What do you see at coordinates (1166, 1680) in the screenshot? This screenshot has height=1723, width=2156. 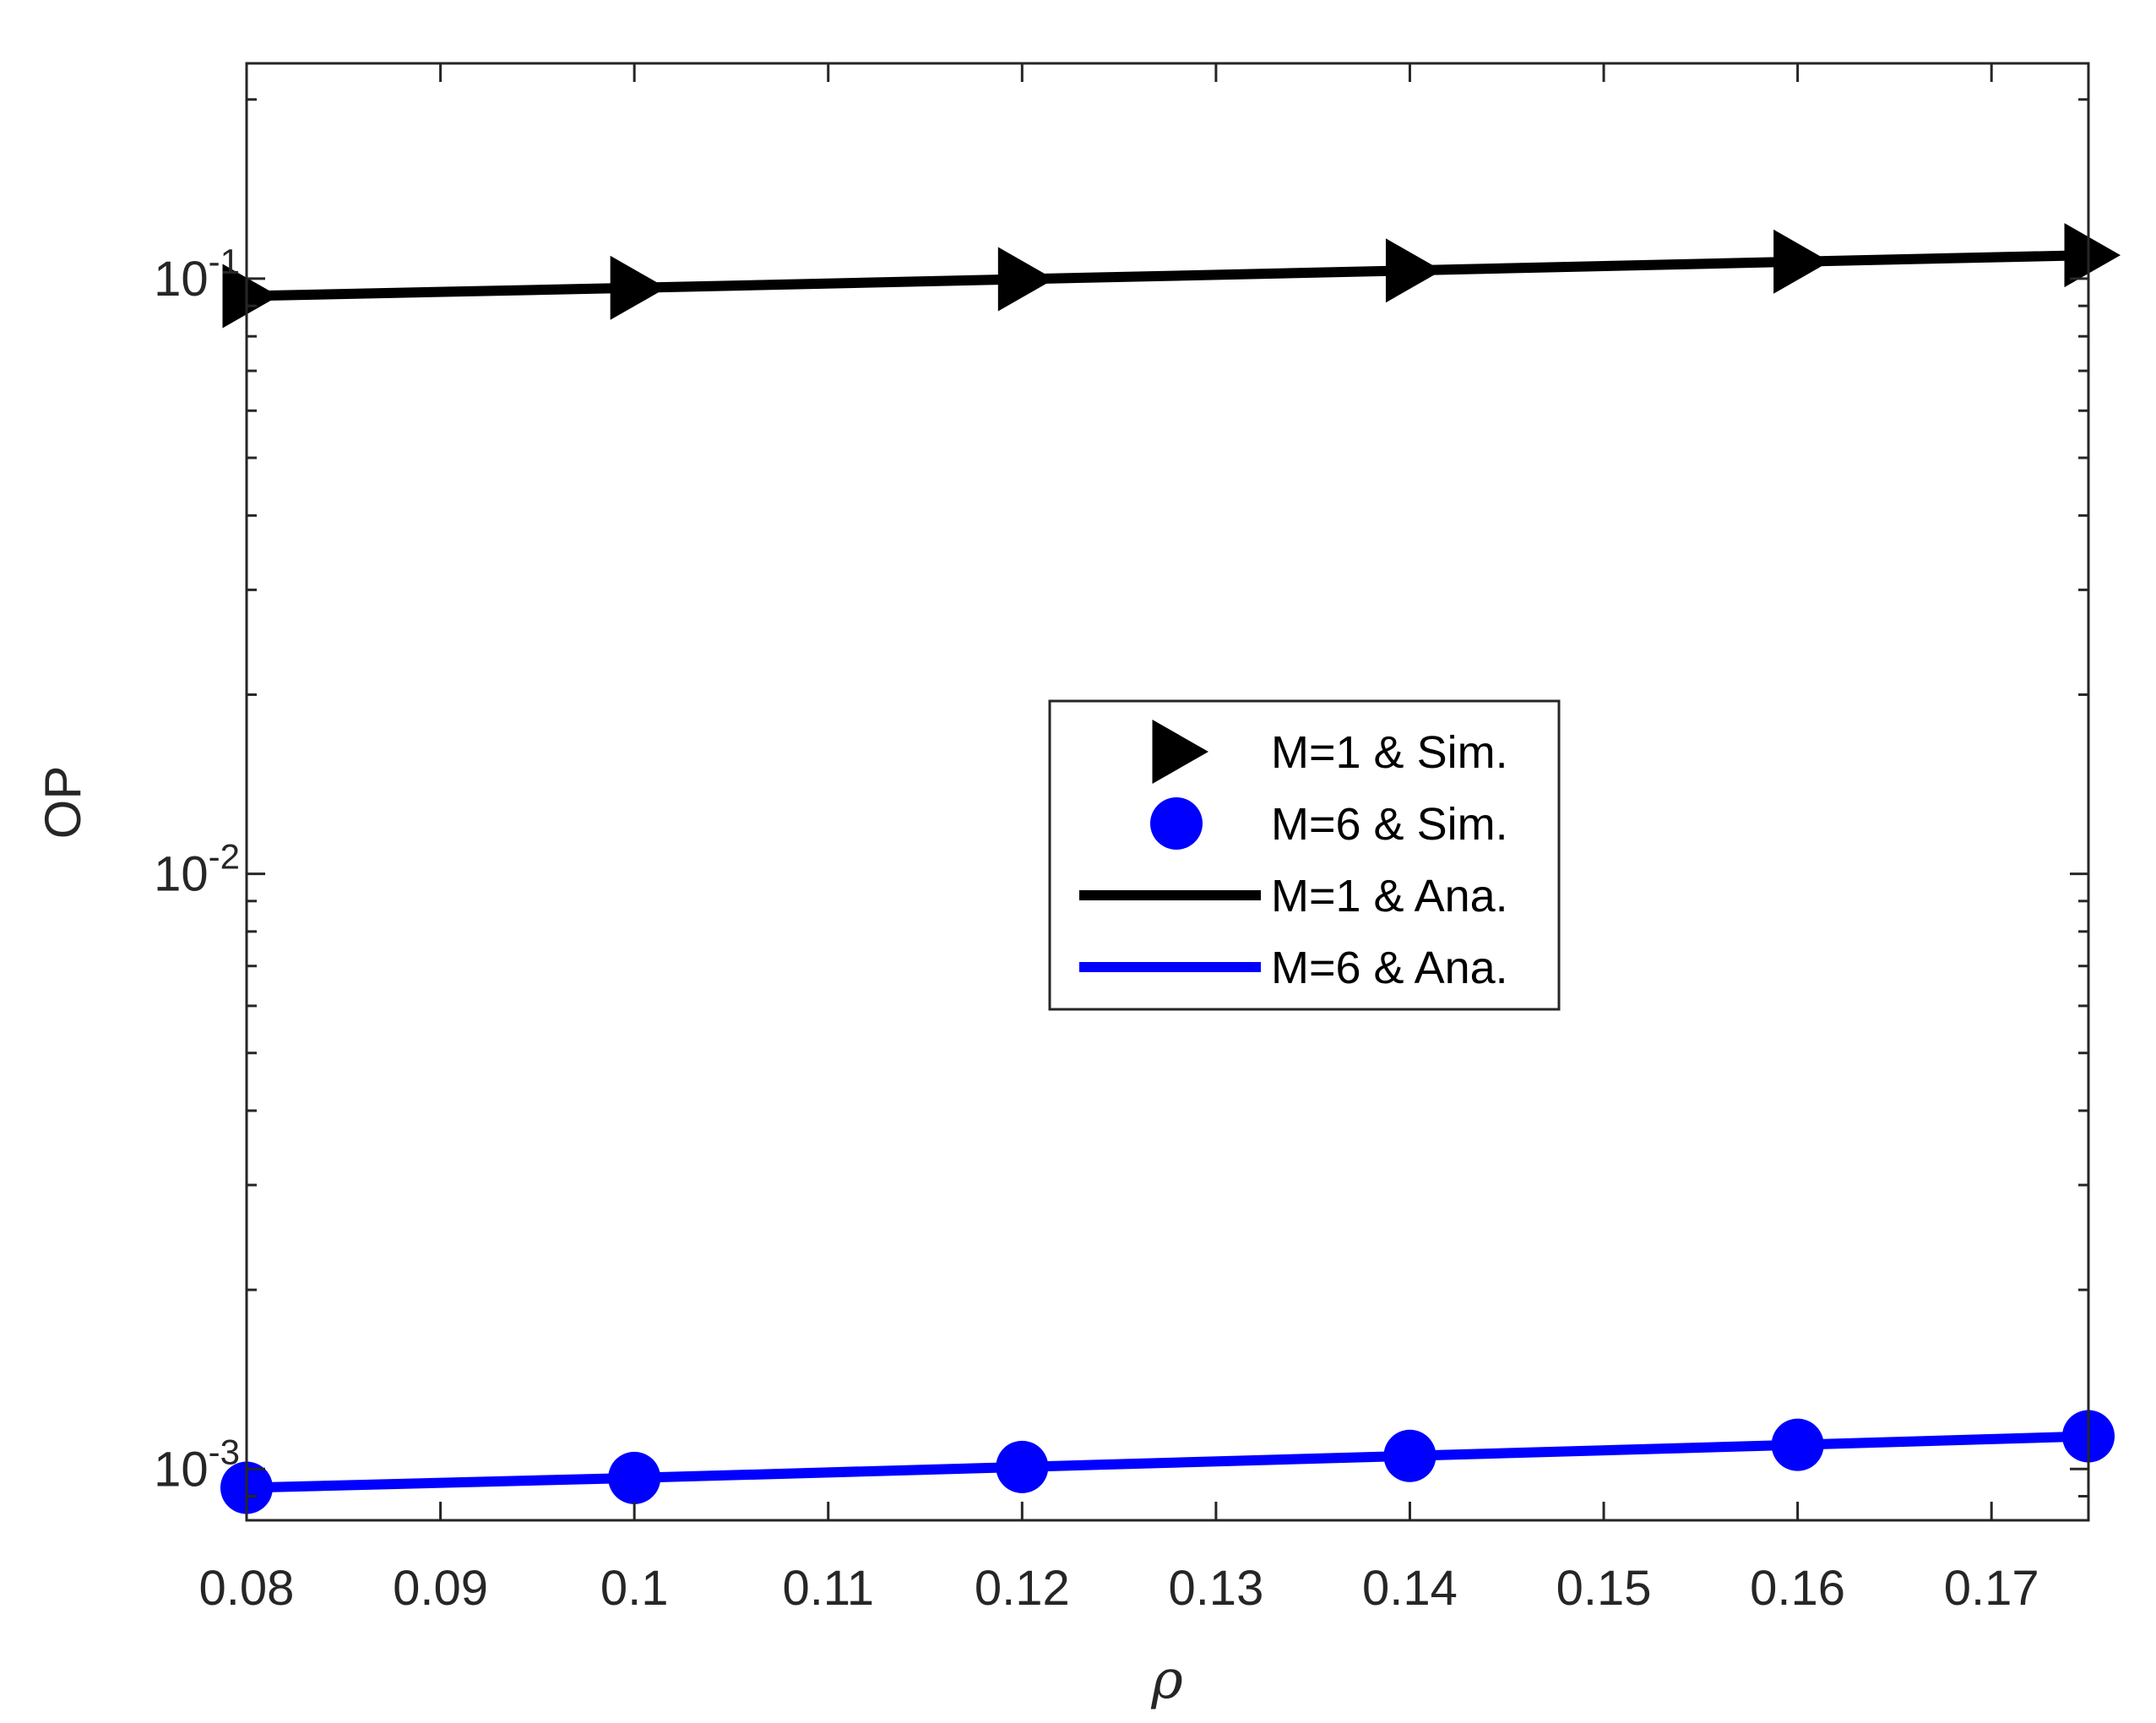 I see `x-axis-title: ρ` at bounding box center [1166, 1680].